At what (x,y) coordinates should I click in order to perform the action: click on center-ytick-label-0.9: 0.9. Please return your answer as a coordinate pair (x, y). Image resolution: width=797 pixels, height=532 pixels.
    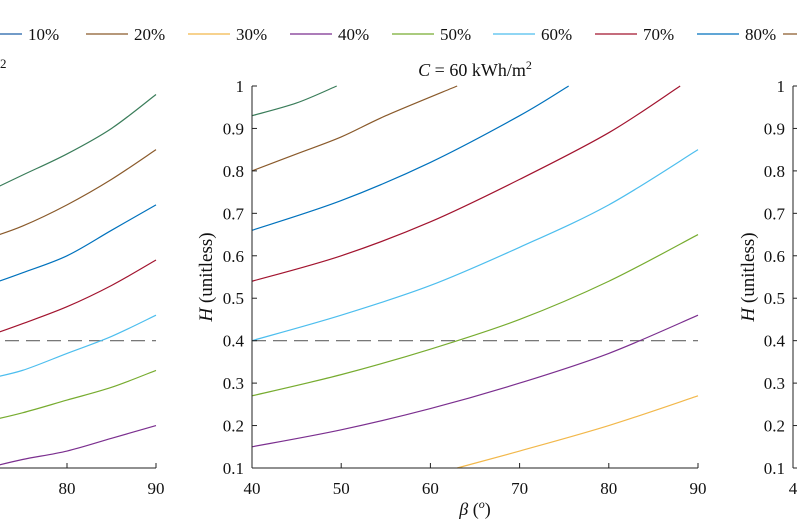
    Looking at the image, I should click on (233, 128).